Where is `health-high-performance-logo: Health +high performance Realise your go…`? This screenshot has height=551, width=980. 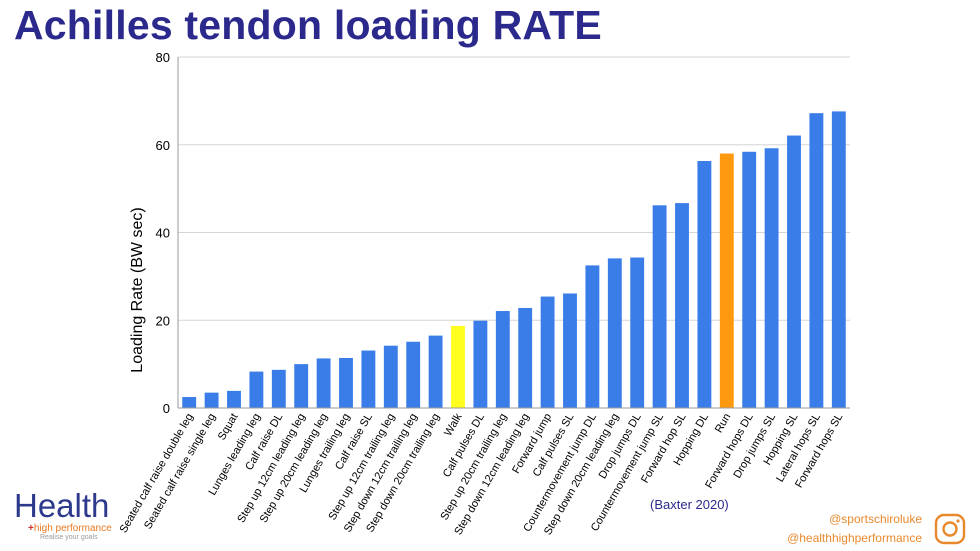 health-high-performance-logo: Health +high performance Realise your go… is located at coordinates (84, 514).